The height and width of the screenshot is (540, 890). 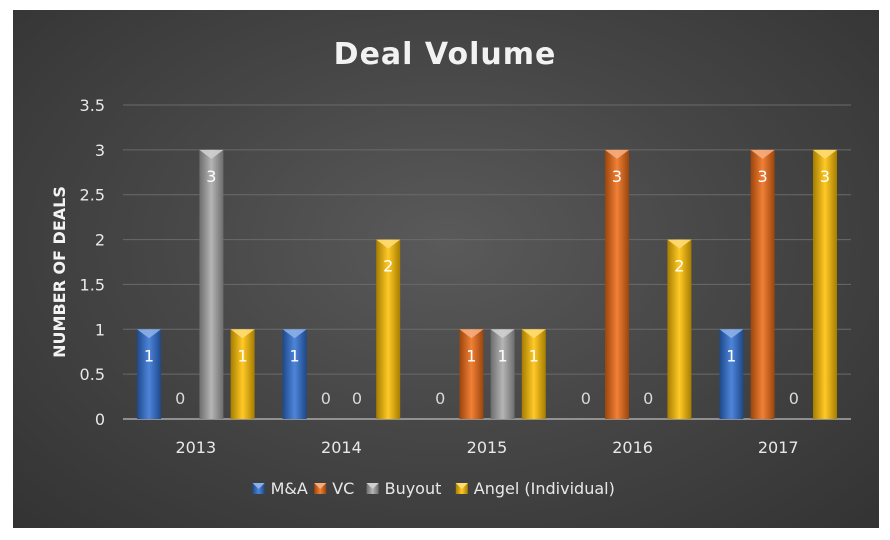 I want to click on x-tick-label: 2015, so click(x=487, y=447).